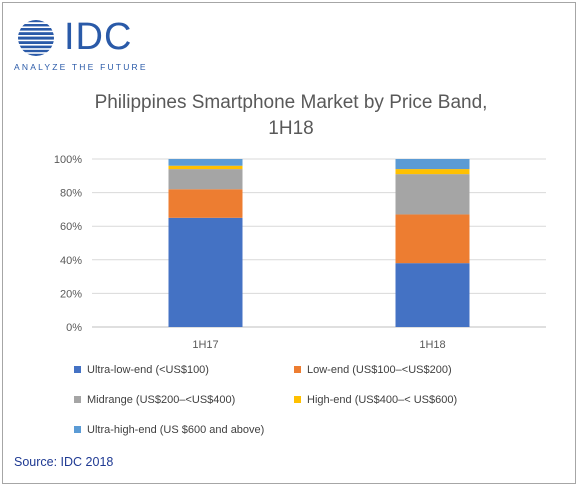  I want to click on x-tick-label: 1H18, so click(432, 345).